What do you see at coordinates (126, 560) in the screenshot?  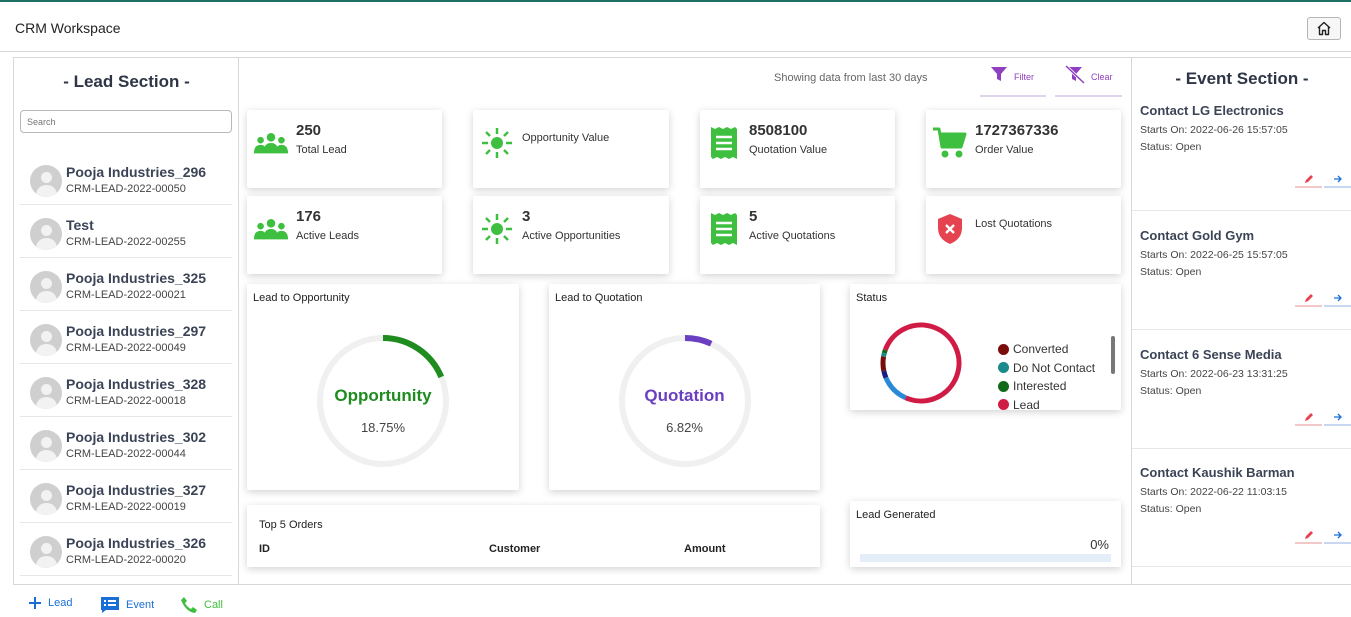 I see `lead-code: CRM-LEAD-2022-00020` at bounding box center [126, 560].